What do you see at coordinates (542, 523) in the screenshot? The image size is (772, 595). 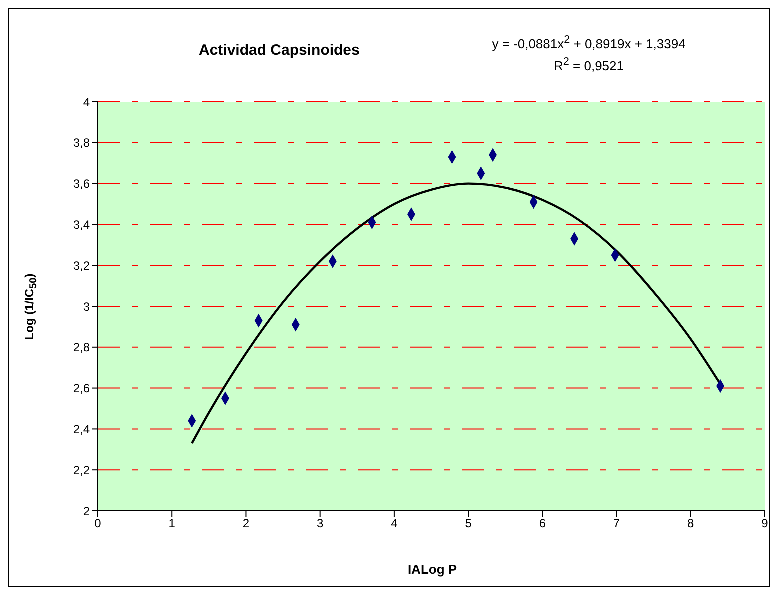 I see `x-tick-label: 6` at bounding box center [542, 523].